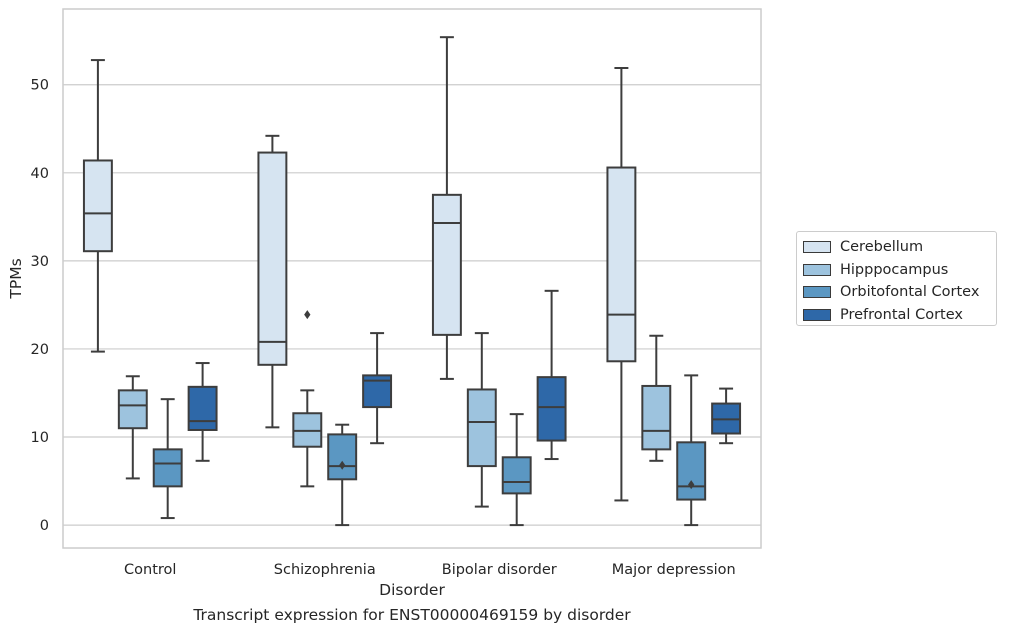 This screenshot has width=1009, height=634. What do you see at coordinates (882, 247) in the screenshot?
I see `legend-label-cerebellum: Cerebellum` at bounding box center [882, 247].